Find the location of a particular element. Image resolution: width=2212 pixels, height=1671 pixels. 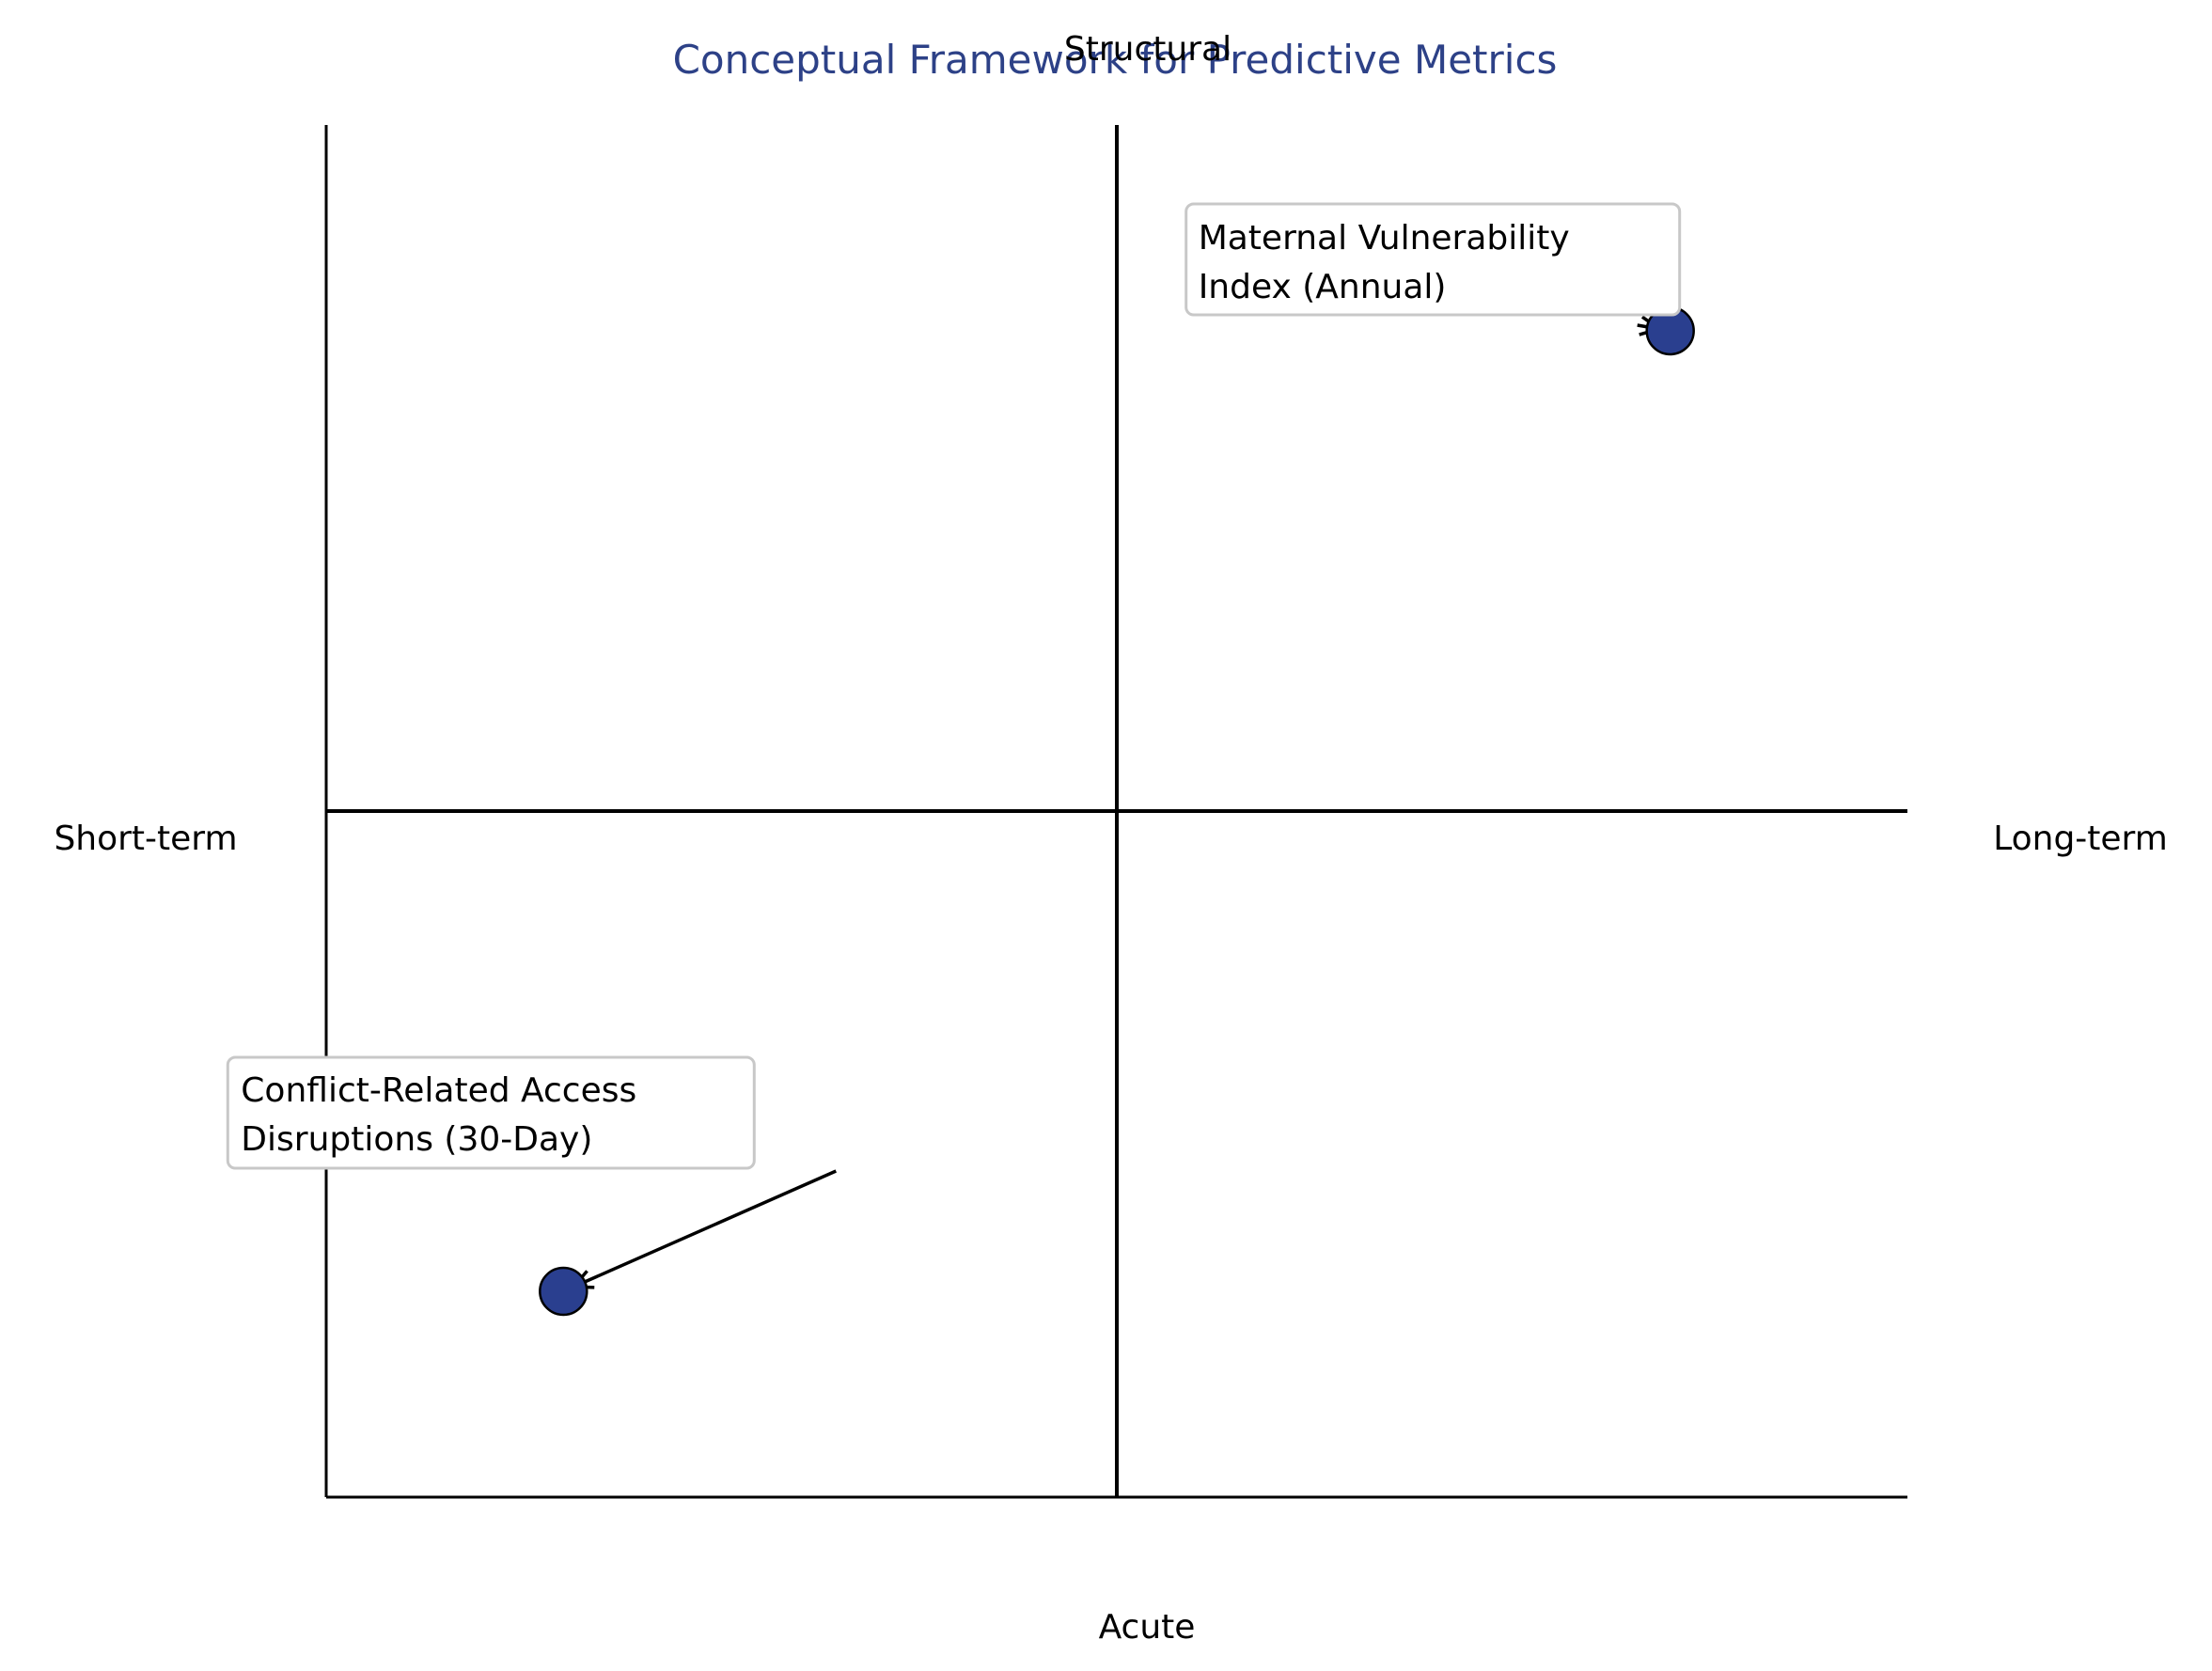

annotation-arrow is located at coordinates (705, 1228).